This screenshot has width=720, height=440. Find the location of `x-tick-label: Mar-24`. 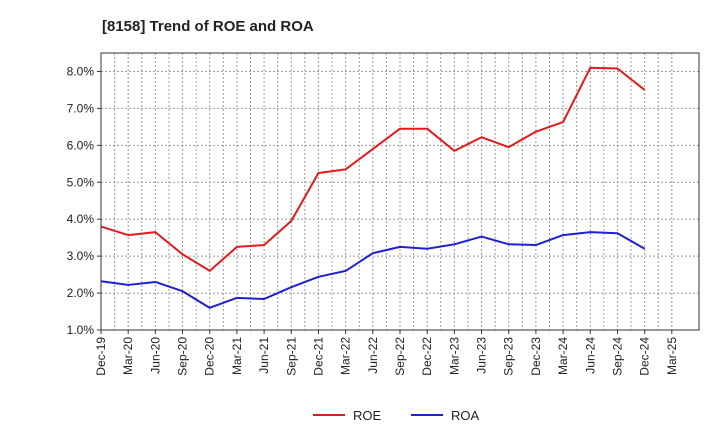

x-tick-label: Mar-24 is located at coordinates (563, 356).